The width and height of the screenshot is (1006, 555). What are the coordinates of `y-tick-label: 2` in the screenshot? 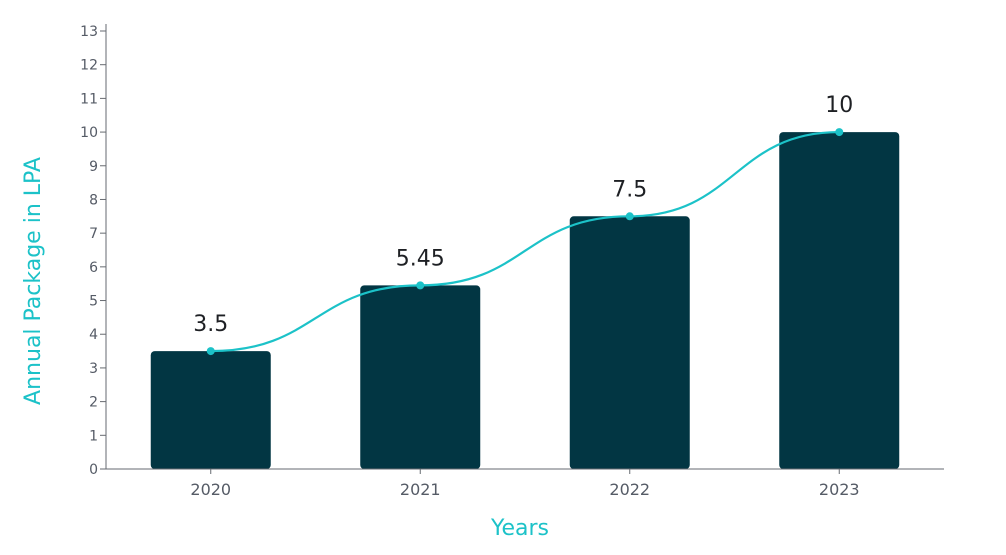 It's located at (93, 403).